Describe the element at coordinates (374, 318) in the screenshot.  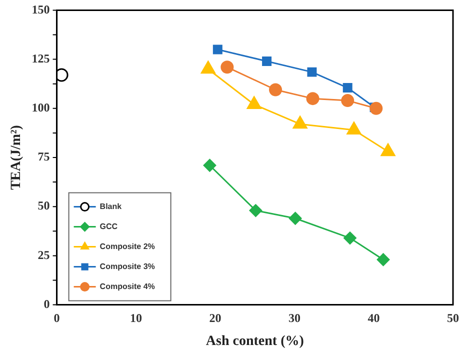
I see `x-tick-label: 40` at that location.